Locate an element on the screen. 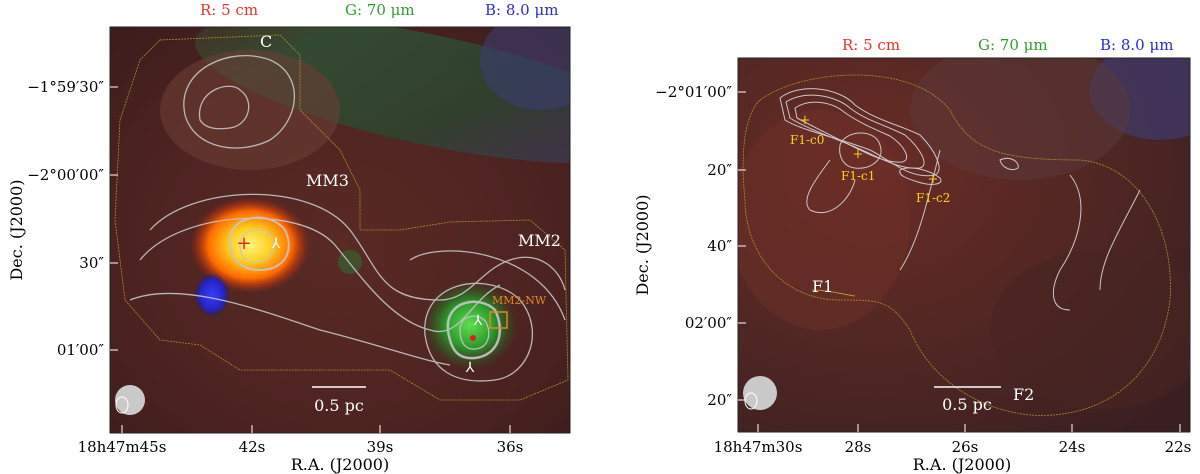  x-tick-label: 42s is located at coordinates (252, 447).